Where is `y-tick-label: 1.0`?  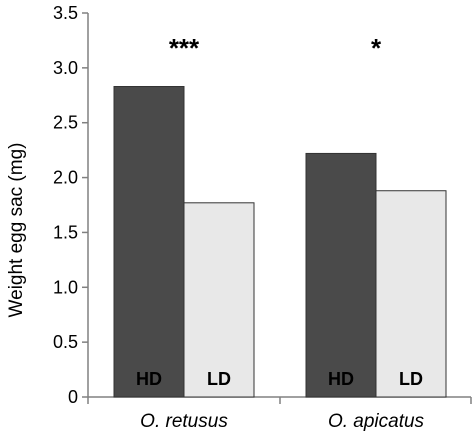 y-tick-label: 1.0 is located at coordinates (65, 287).